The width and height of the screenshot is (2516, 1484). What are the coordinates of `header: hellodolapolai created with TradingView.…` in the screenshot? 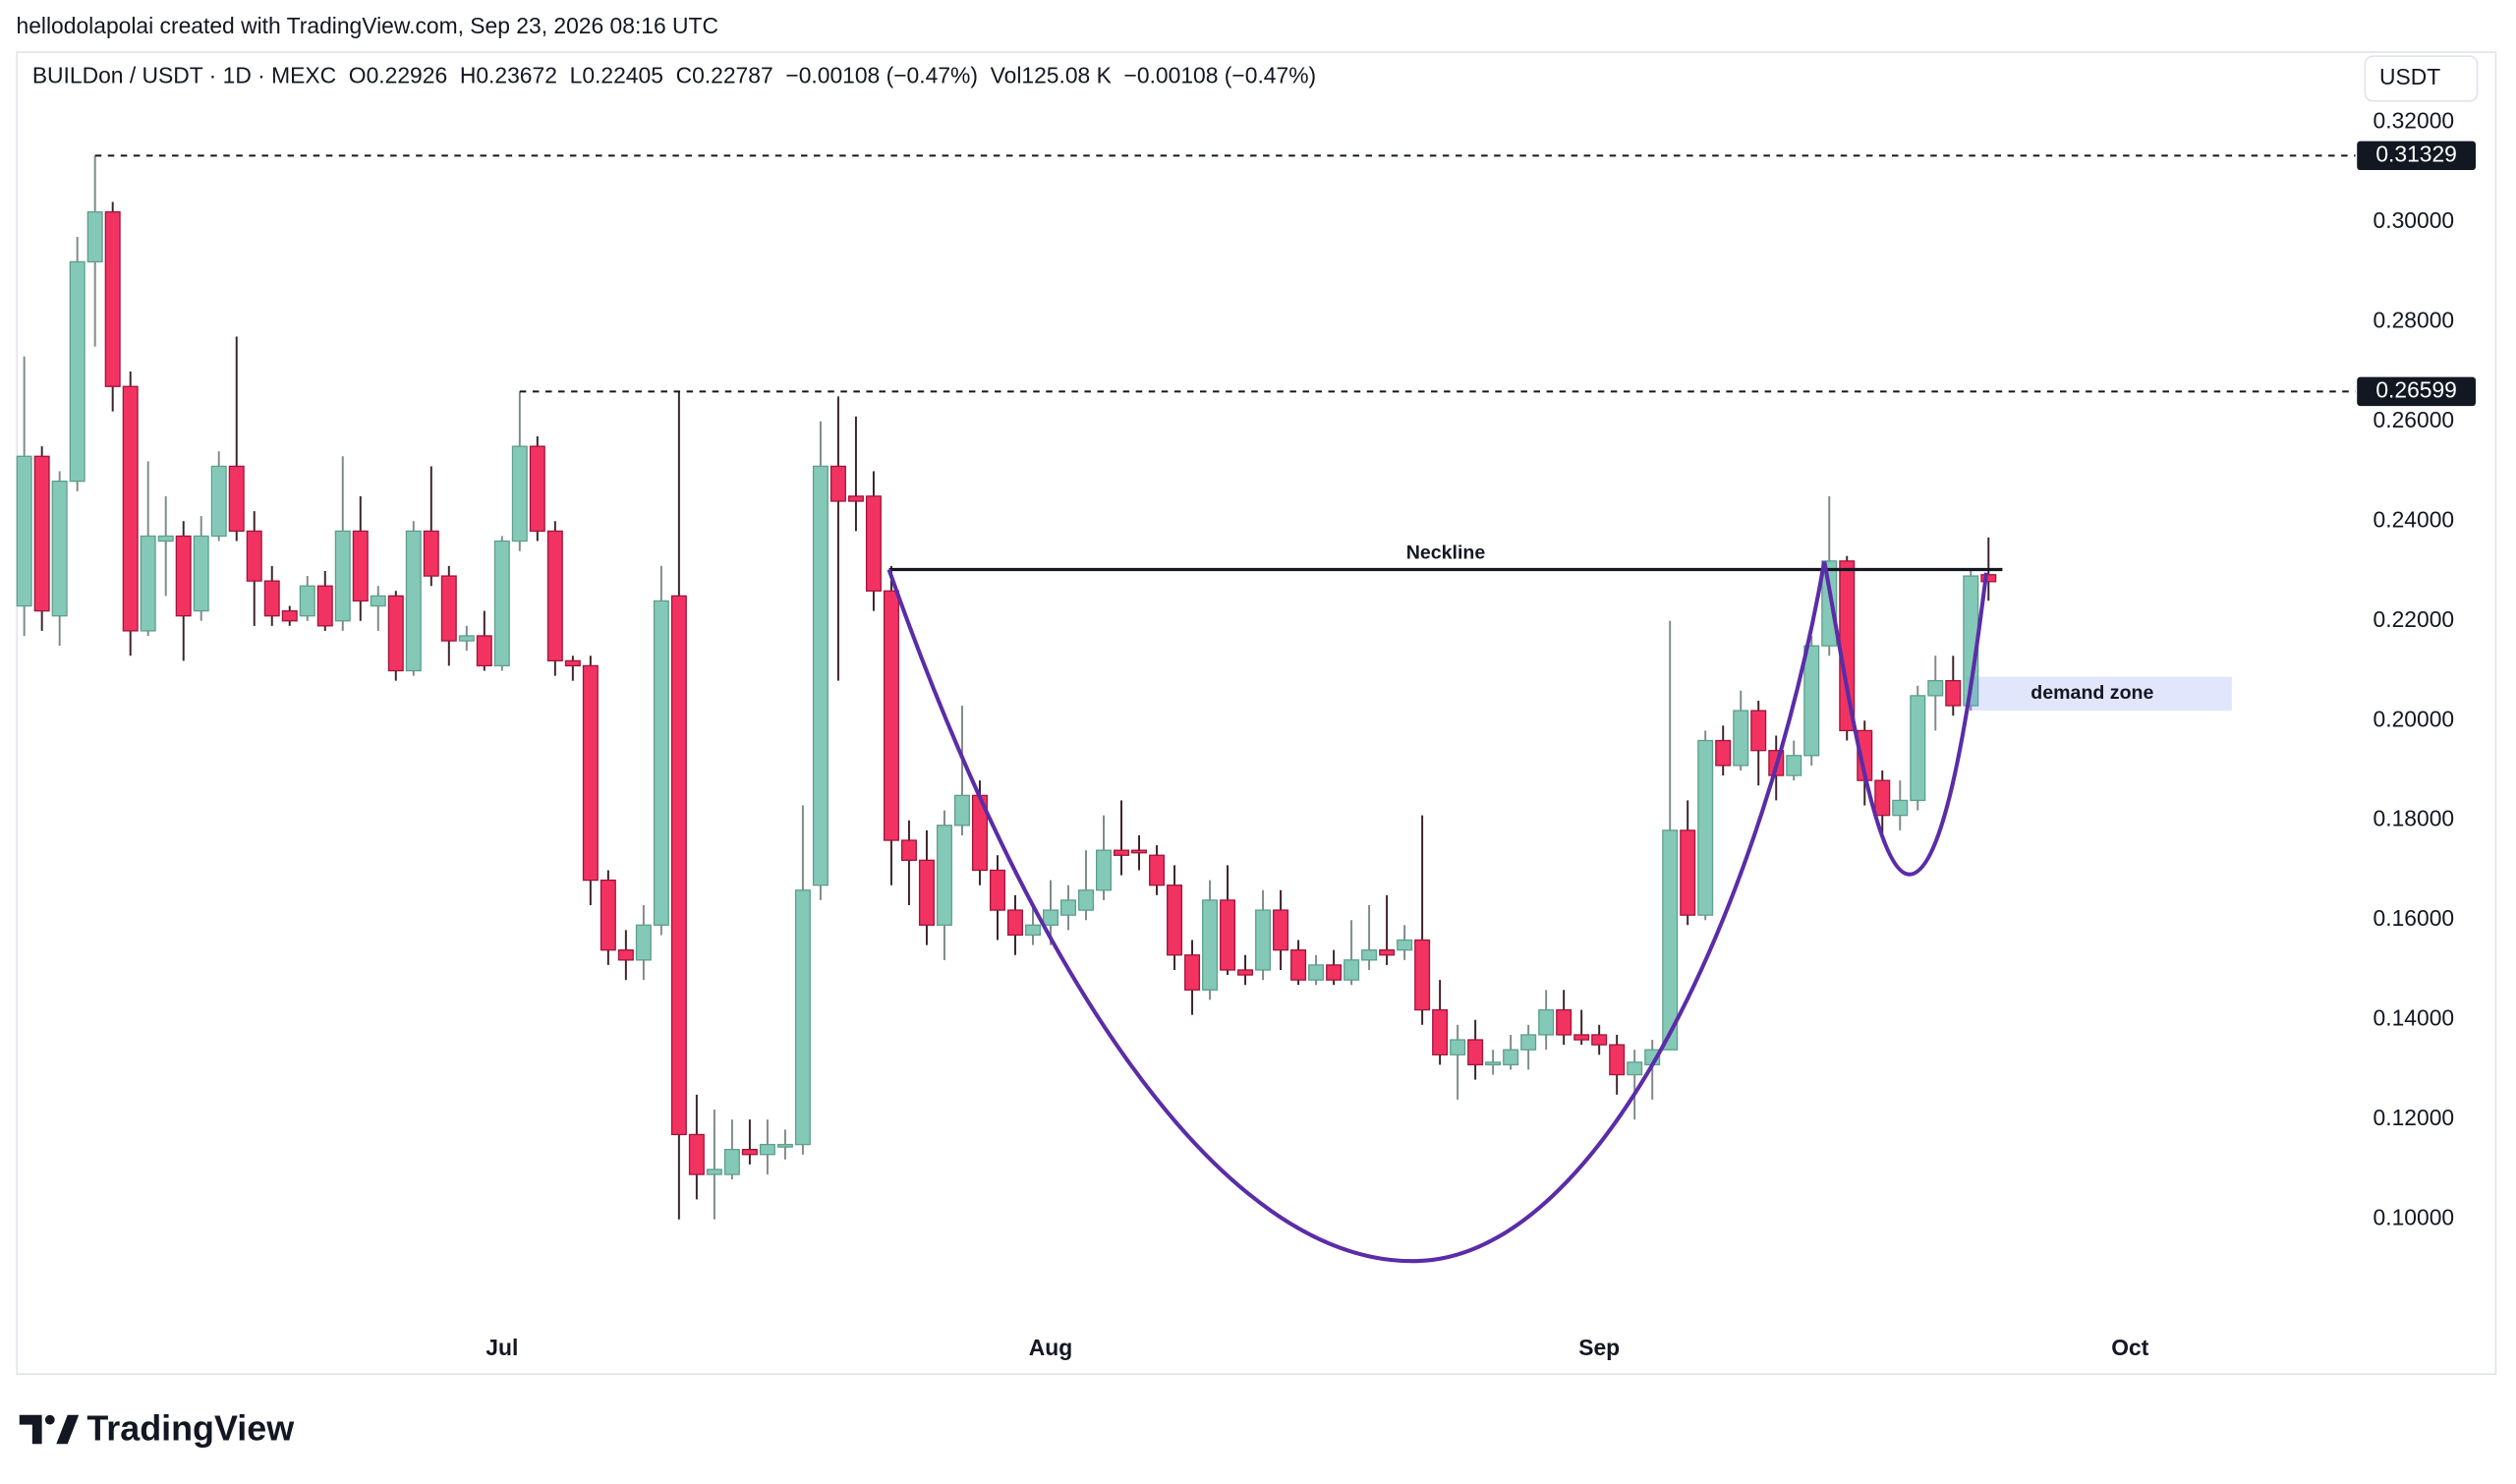 It's located at (367, 25).